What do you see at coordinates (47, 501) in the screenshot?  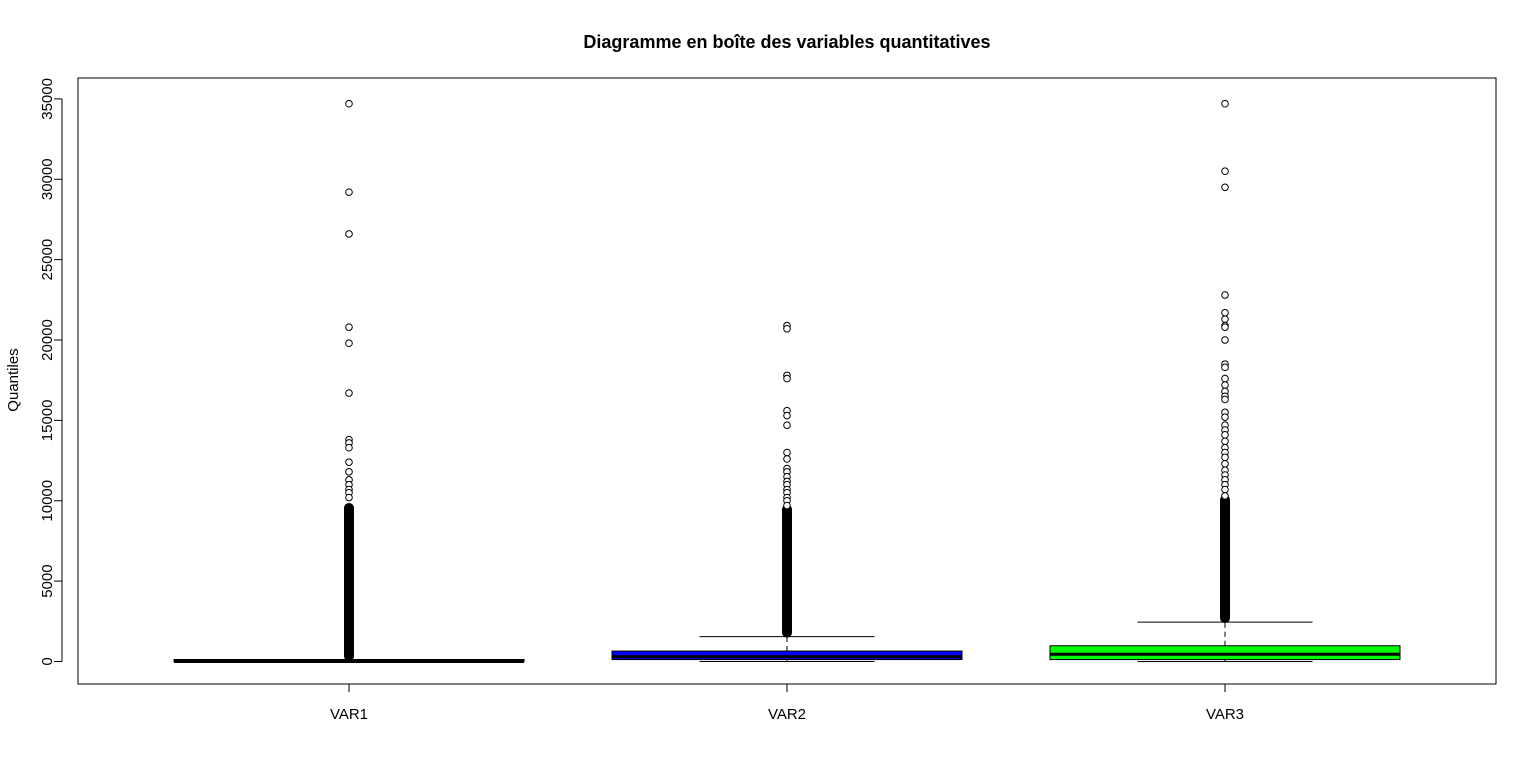 I see `y-tick-label: 10000` at bounding box center [47, 501].